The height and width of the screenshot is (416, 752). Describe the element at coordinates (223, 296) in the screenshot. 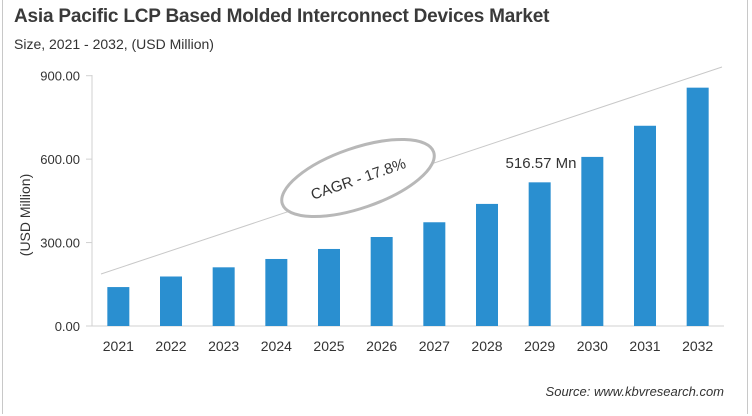

I see `bar-2023` at that location.